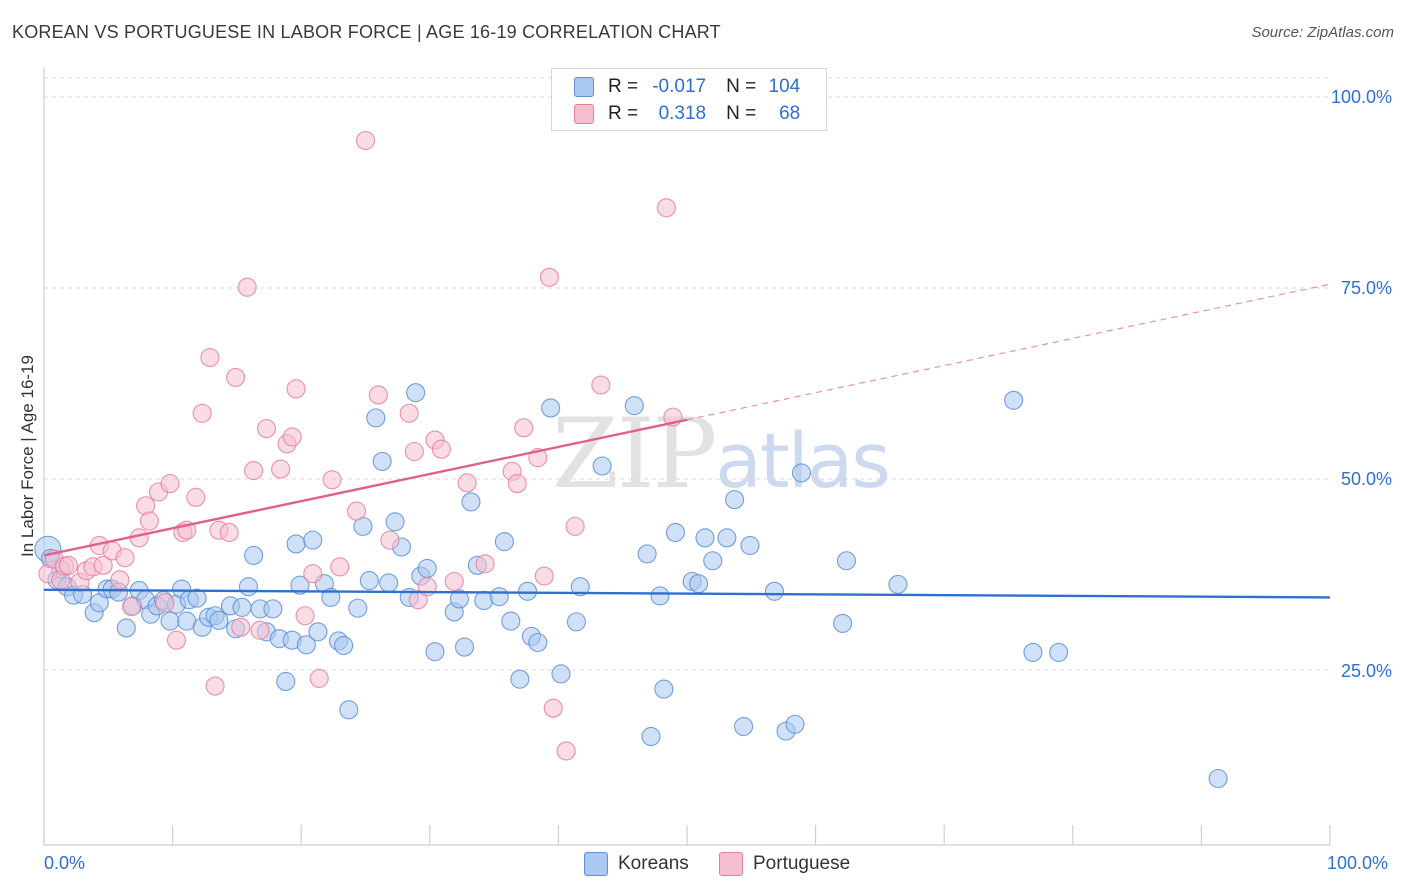 This screenshot has height=892, width=1406. What do you see at coordinates (584, 114) in the screenshot?
I see `portuguese-swatch` at bounding box center [584, 114].